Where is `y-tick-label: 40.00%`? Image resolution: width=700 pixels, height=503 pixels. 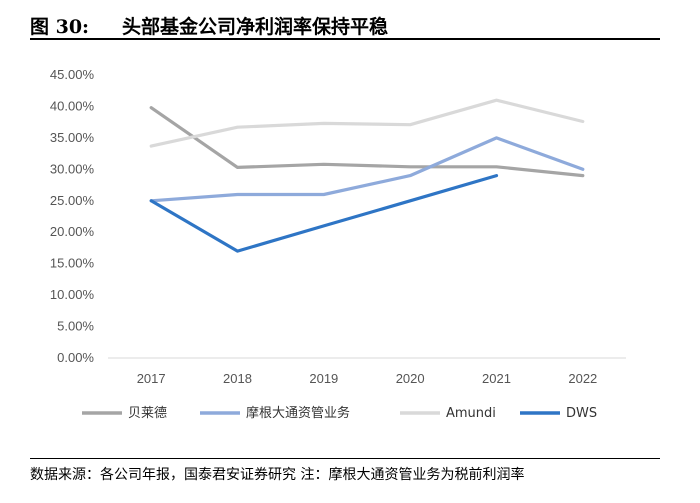 y-tick-label: 40.00% is located at coordinates (72, 105).